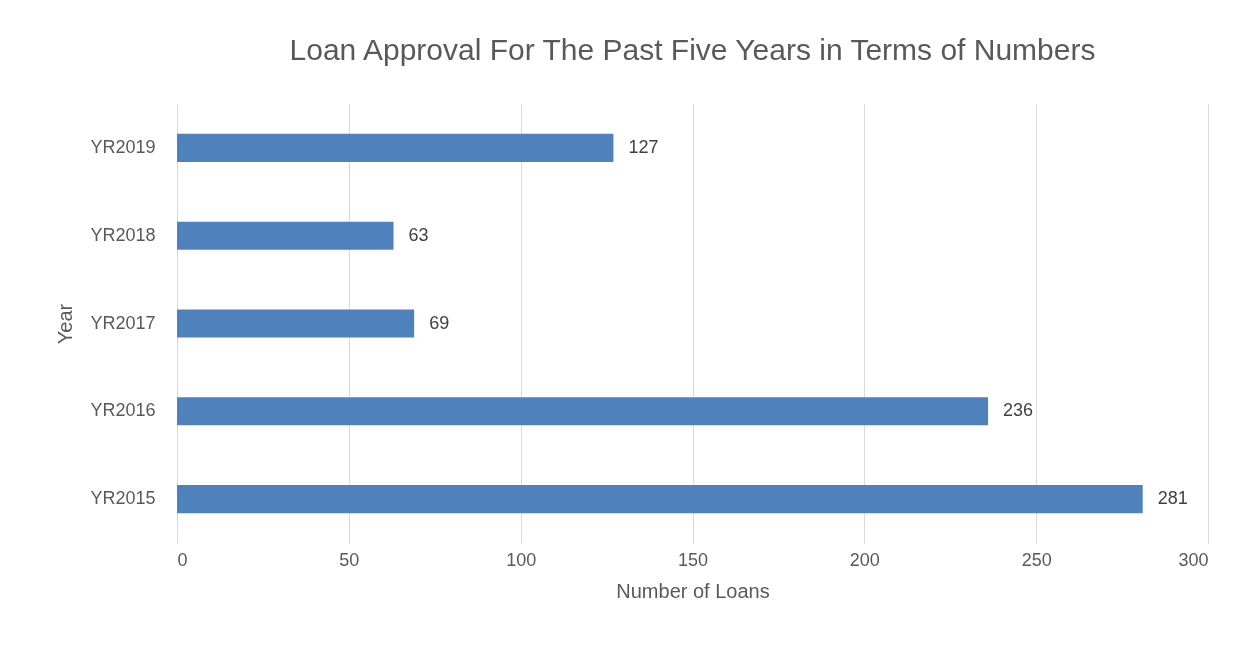 Image resolution: width=1253 pixels, height=660 pixels. I want to click on y-axis-title: Year, so click(65, 324).